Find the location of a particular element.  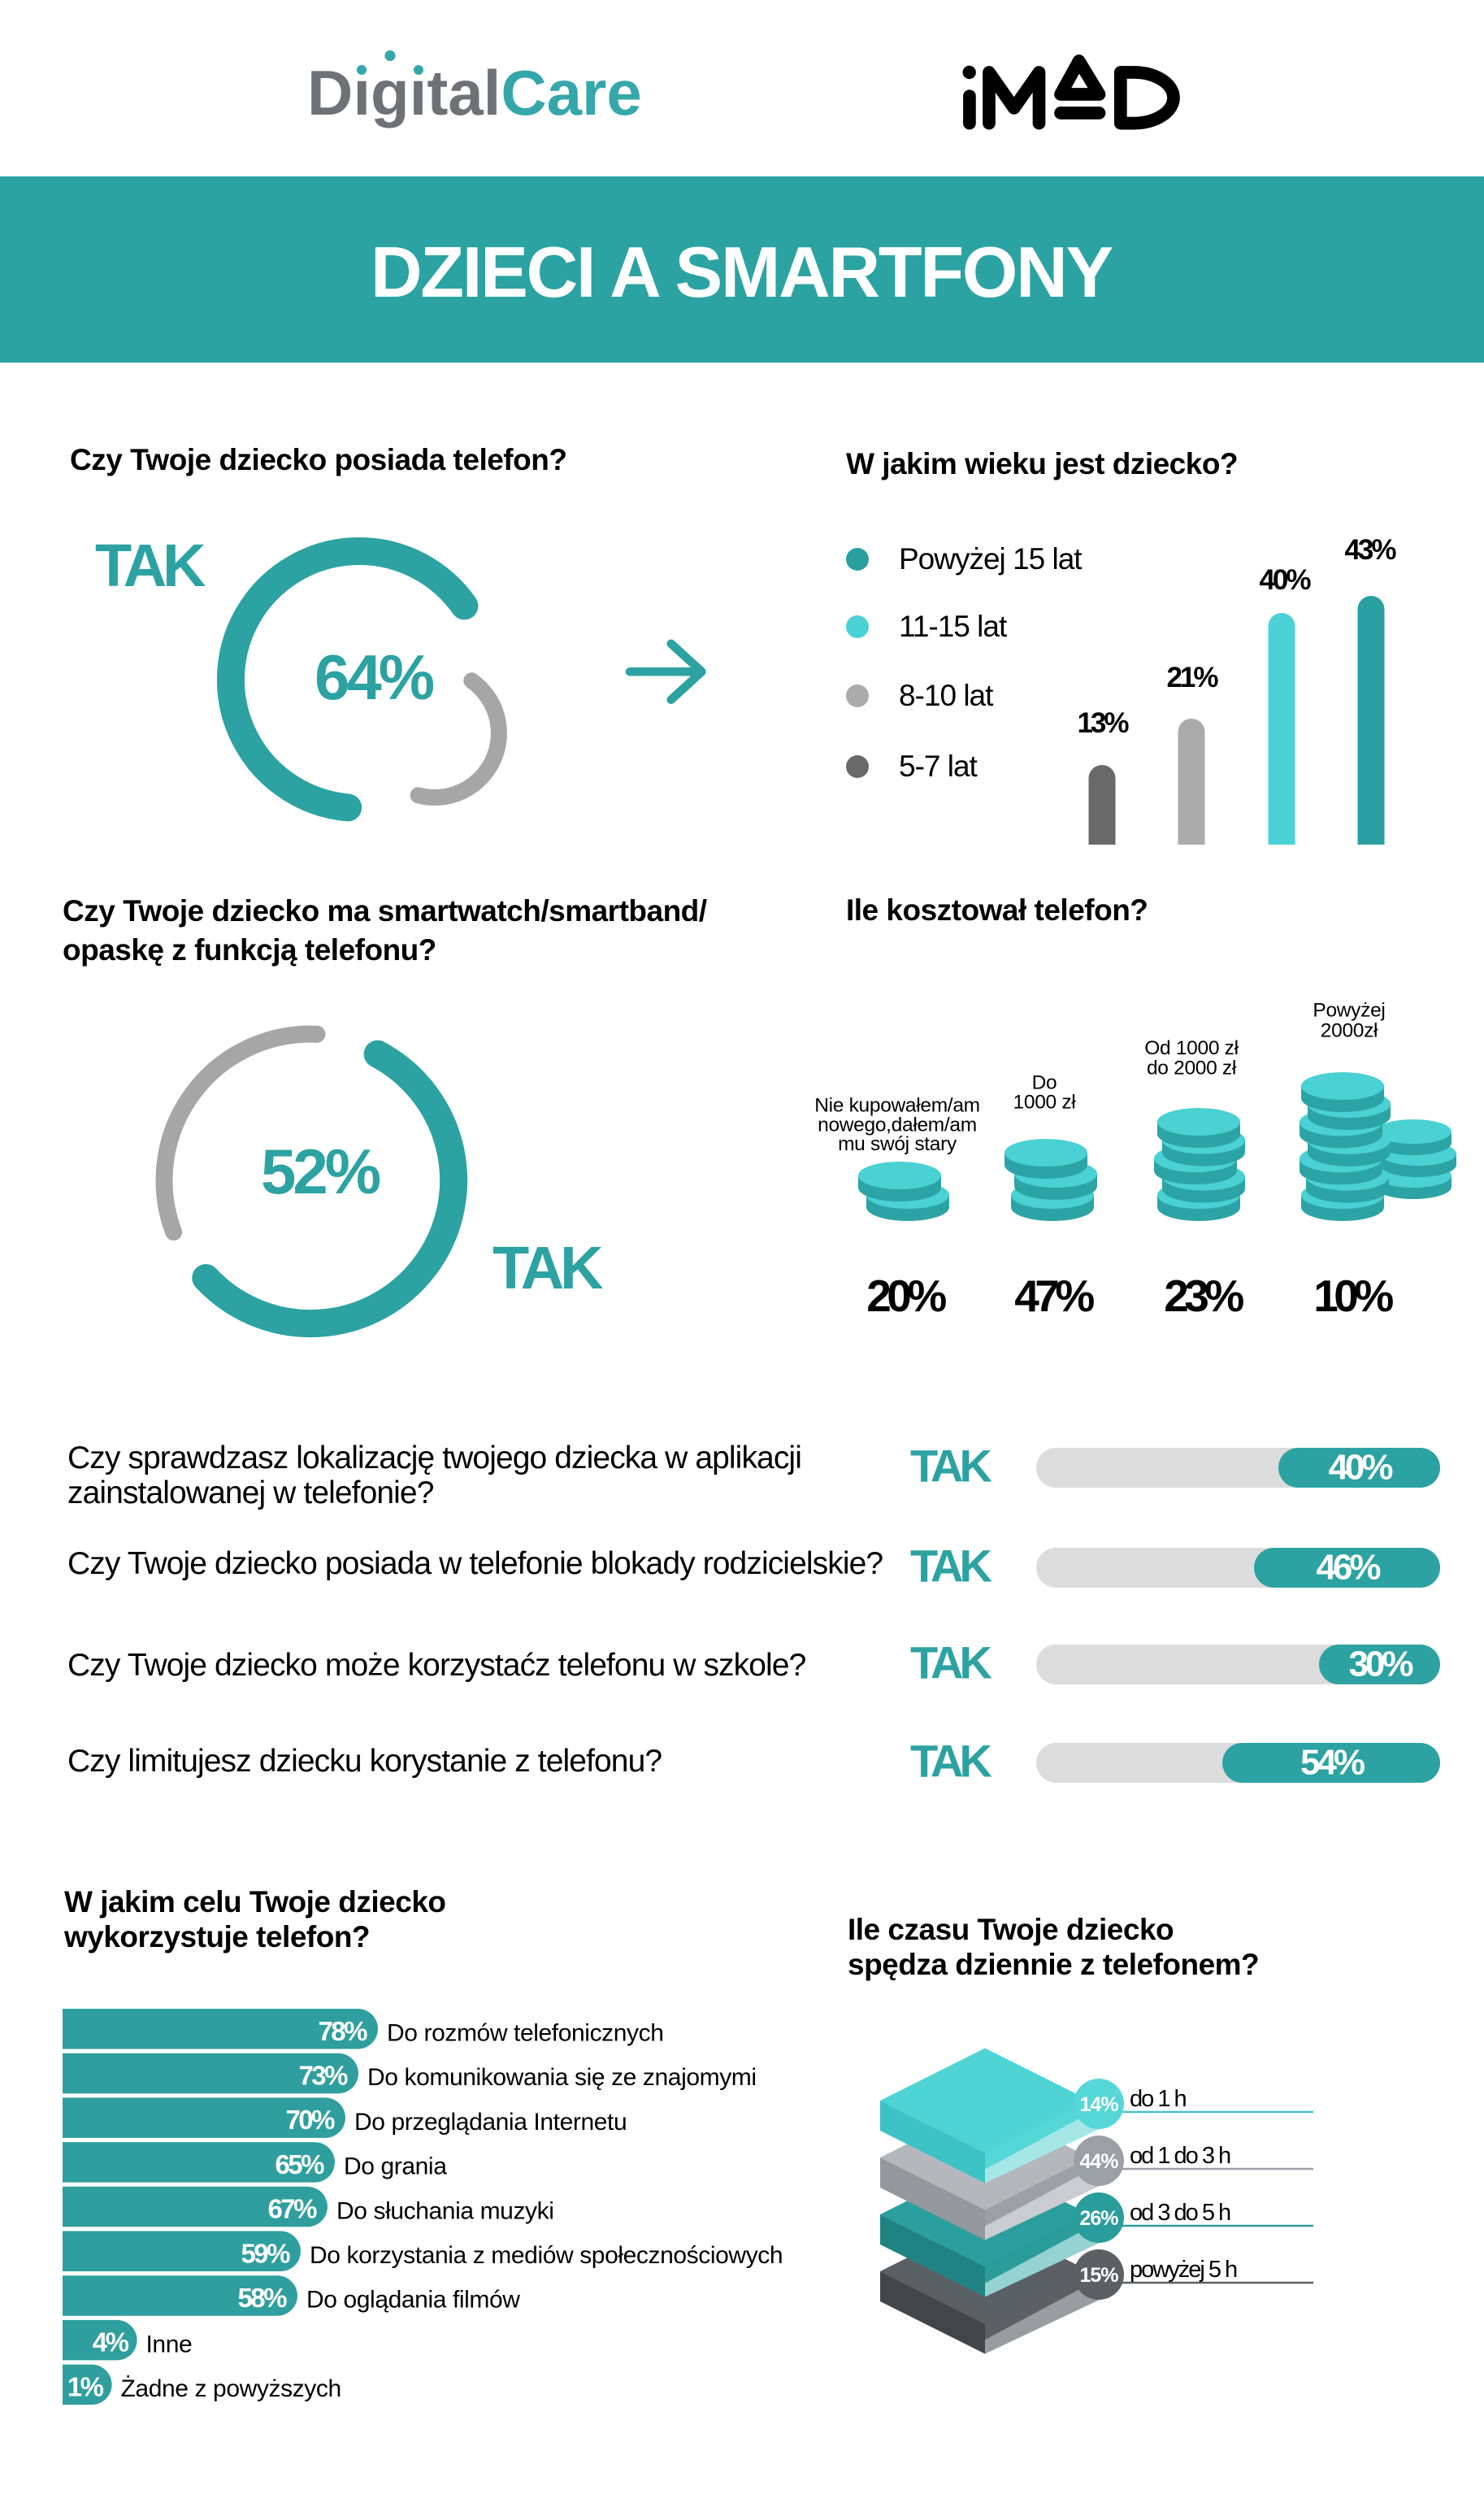

svg-text: 4% is located at coordinates (111, 2342).